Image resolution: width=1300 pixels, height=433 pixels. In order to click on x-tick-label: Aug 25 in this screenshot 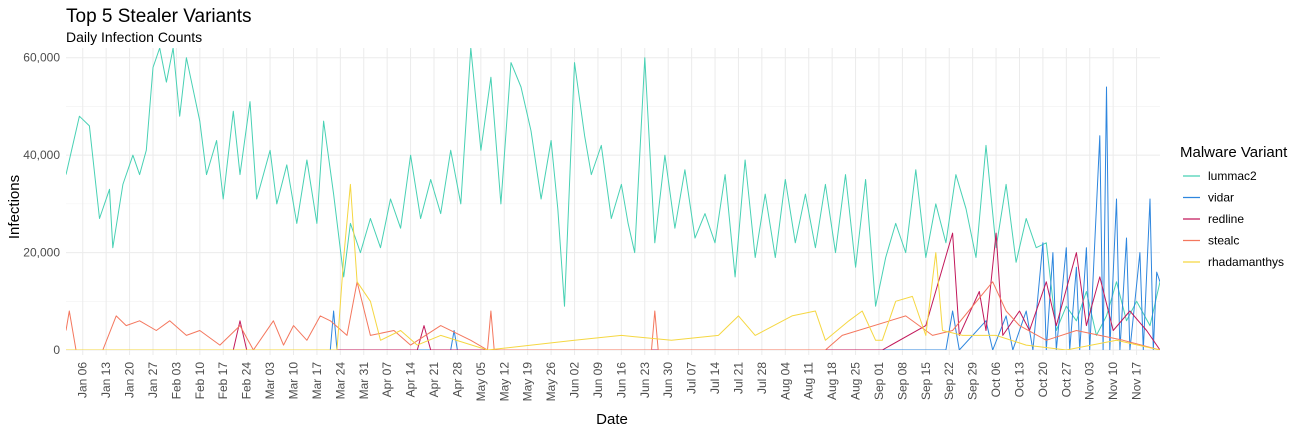, I will do `click(856, 381)`.